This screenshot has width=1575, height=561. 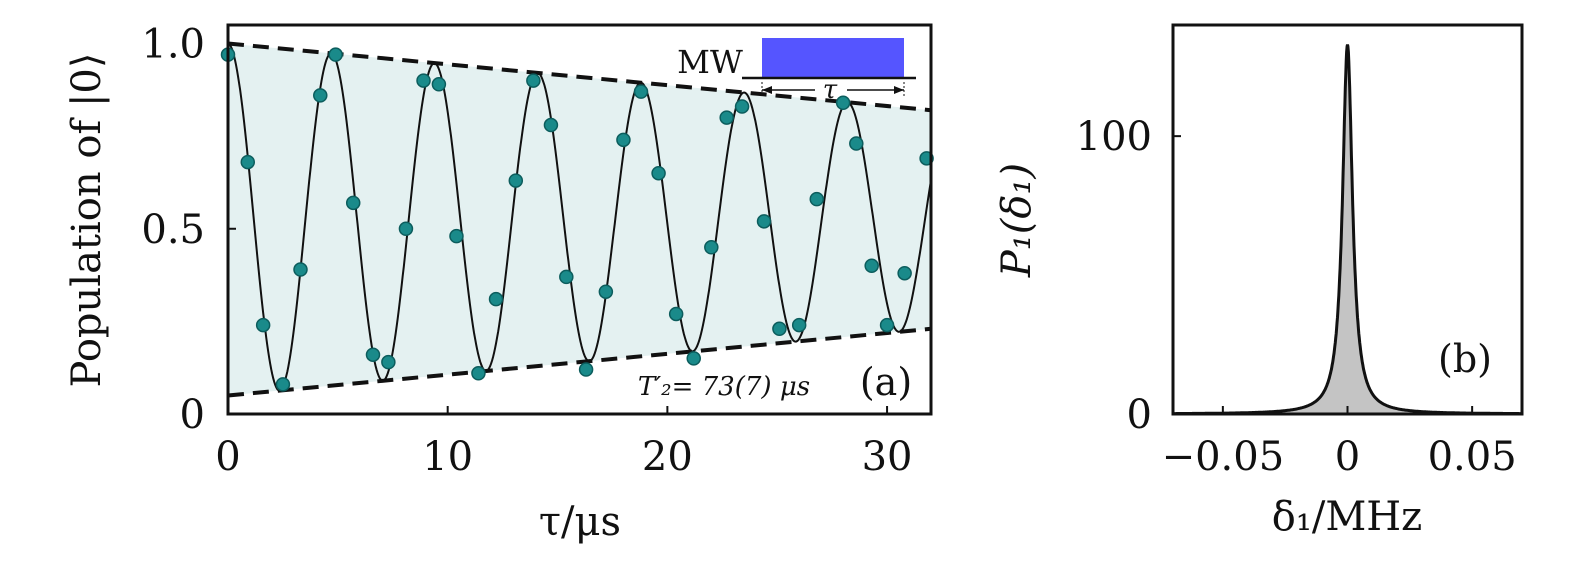 I want to click on x-tick-label-b: −0.05, so click(x=1223, y=457).